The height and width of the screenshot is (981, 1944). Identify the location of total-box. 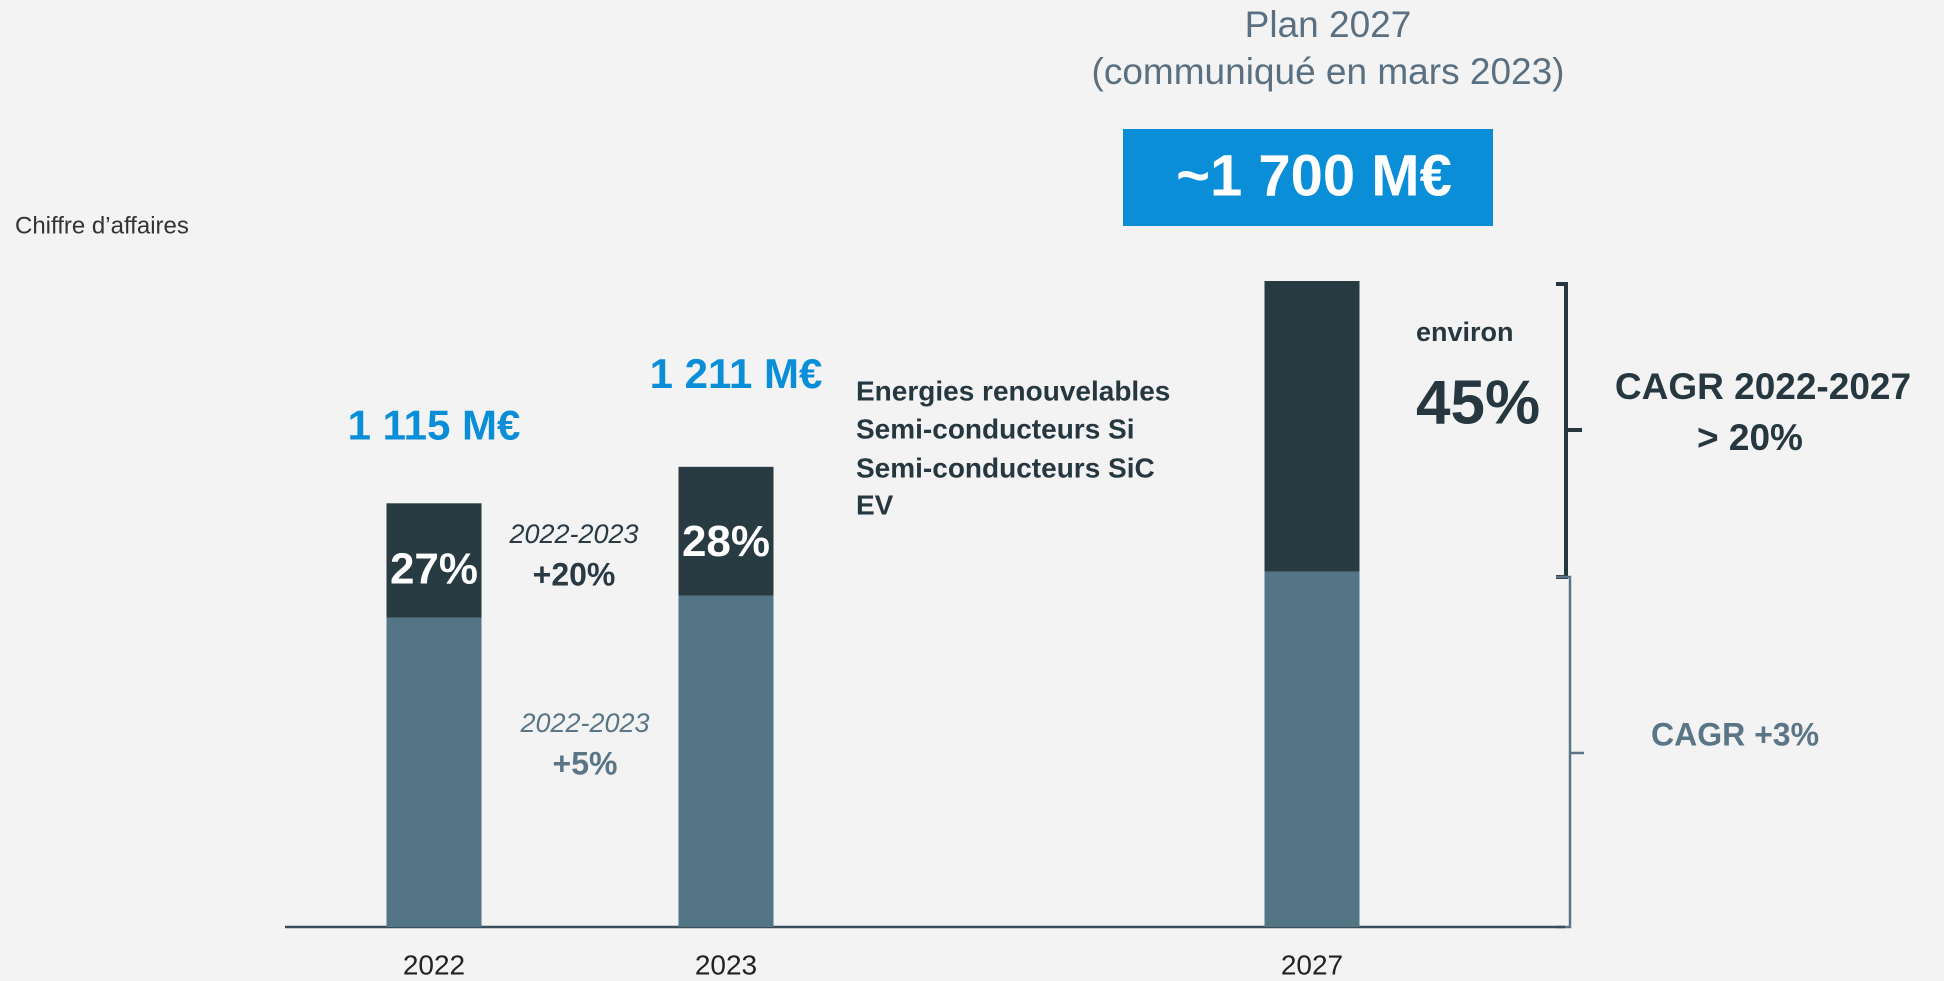
(1308, 177).